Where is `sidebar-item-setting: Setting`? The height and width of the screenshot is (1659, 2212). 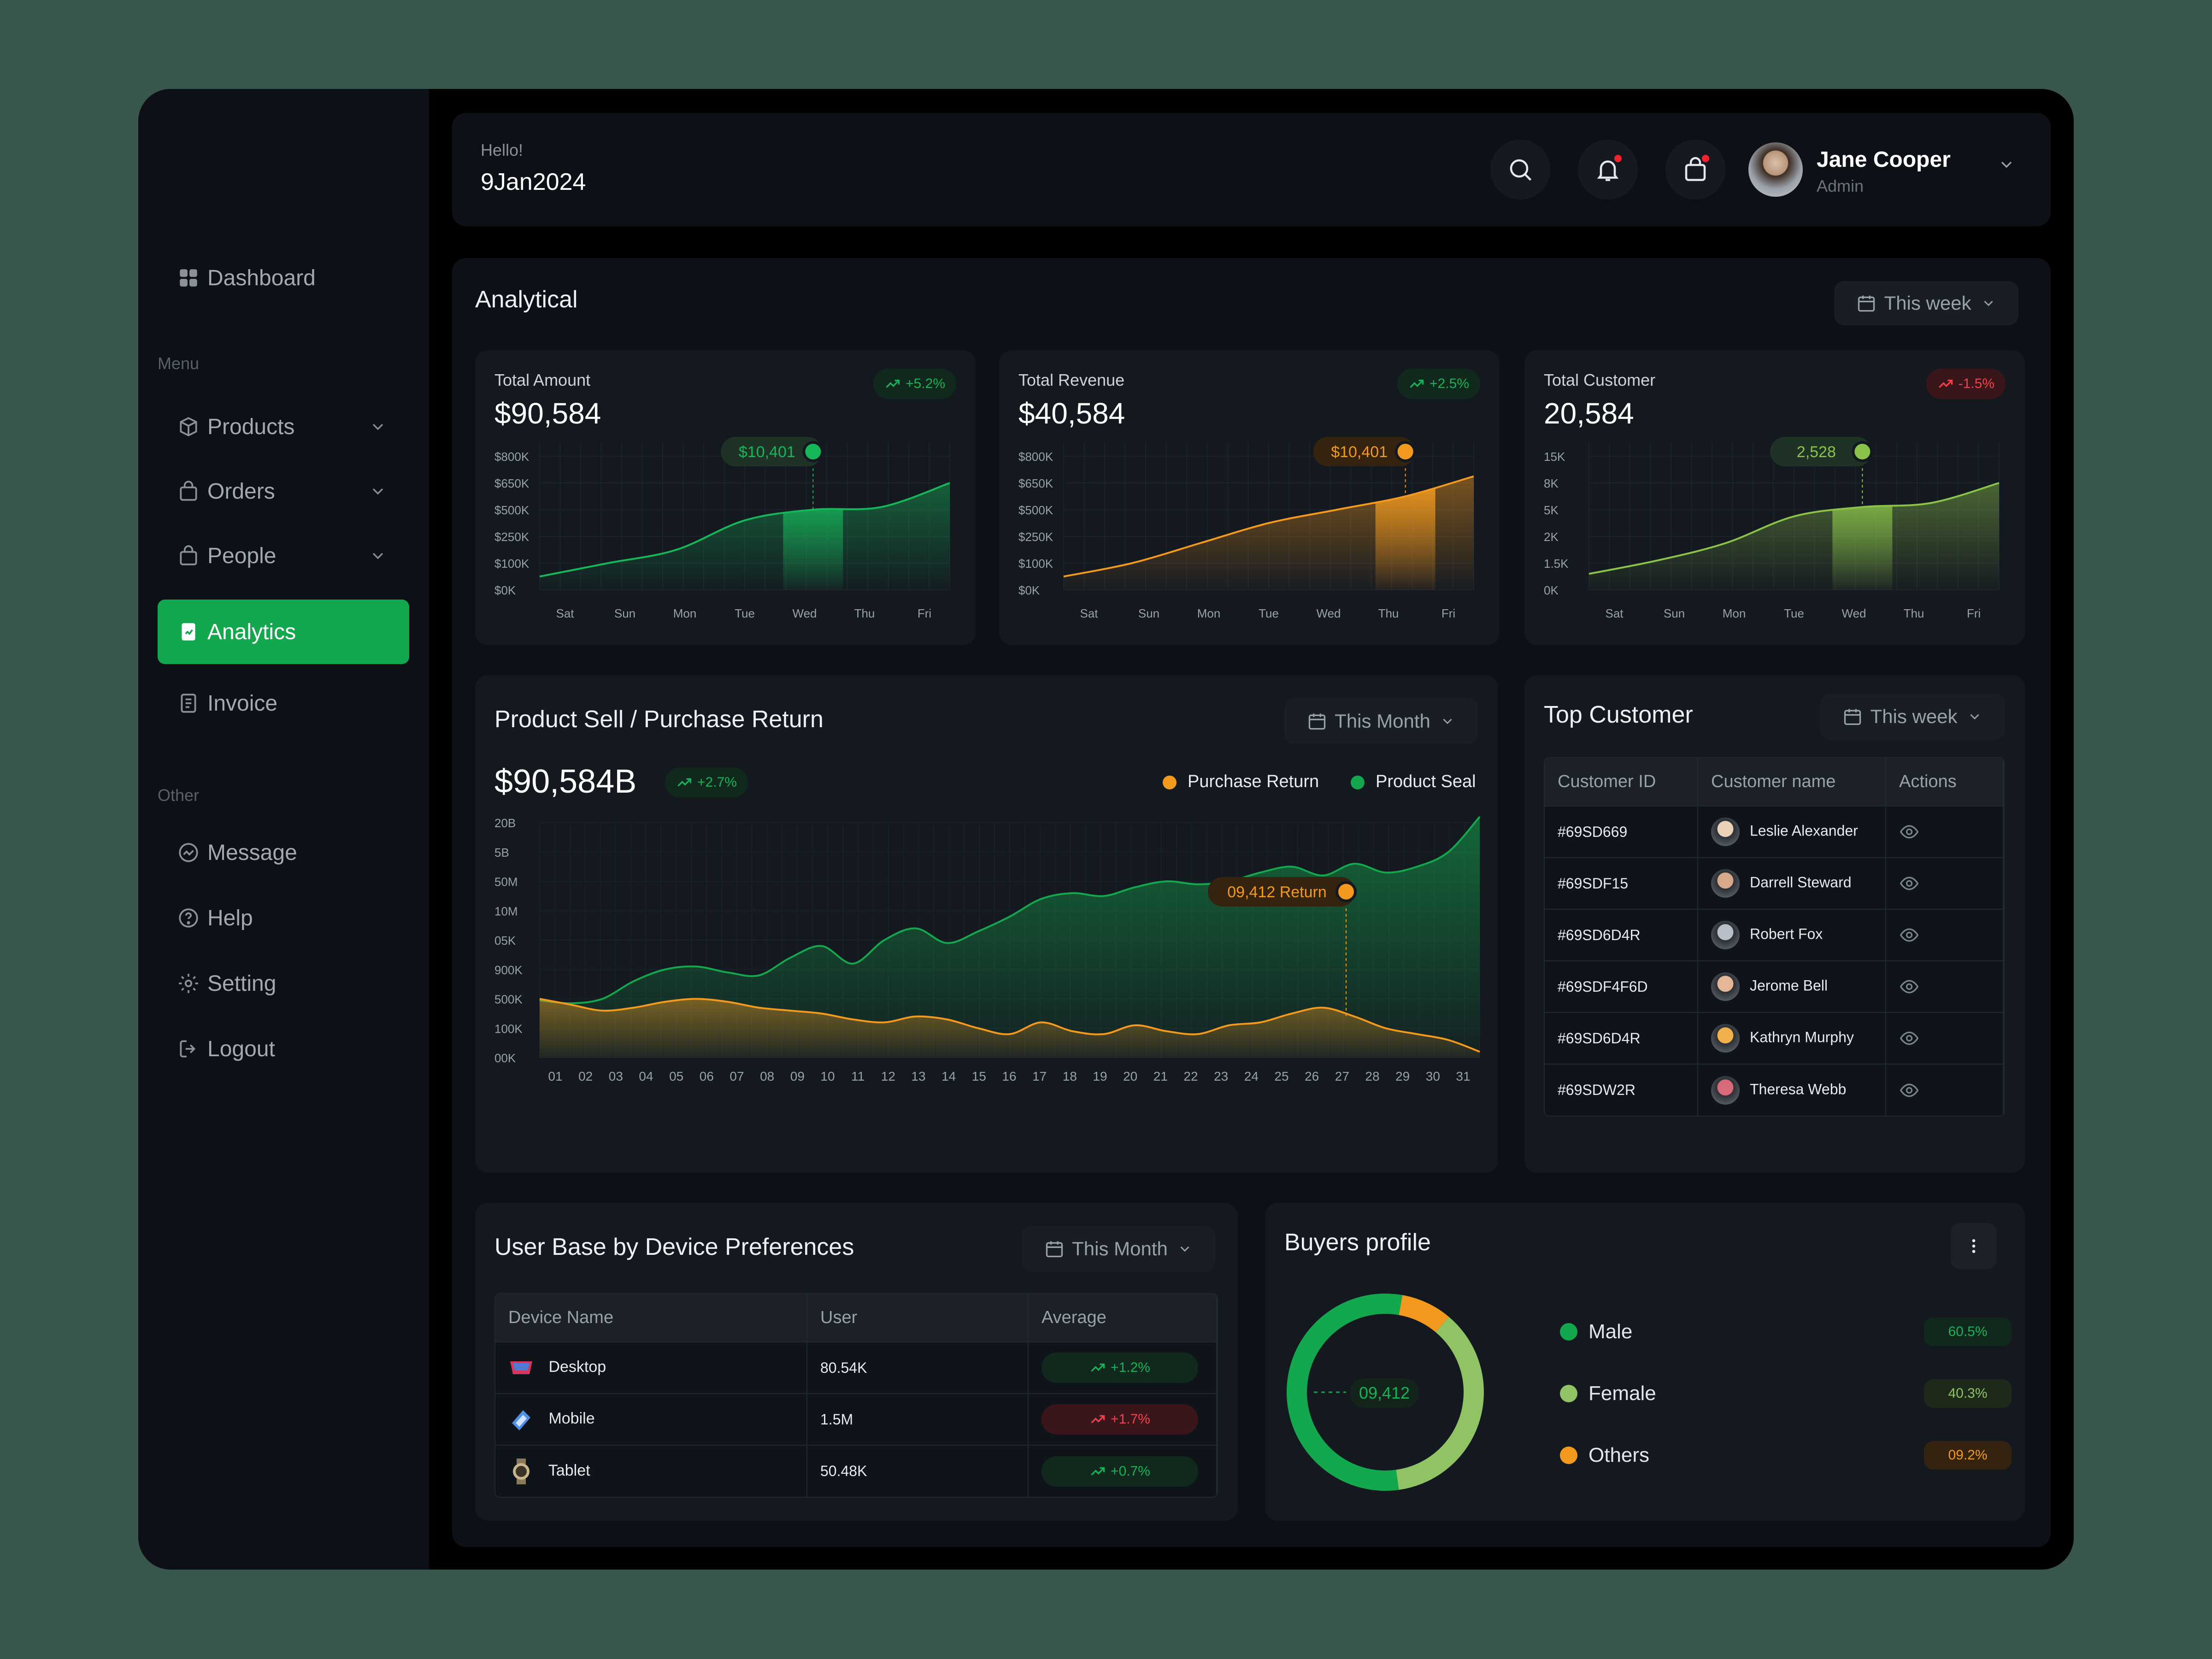 sidebar-item-setting: Setting is located at coordinates (283, 983).